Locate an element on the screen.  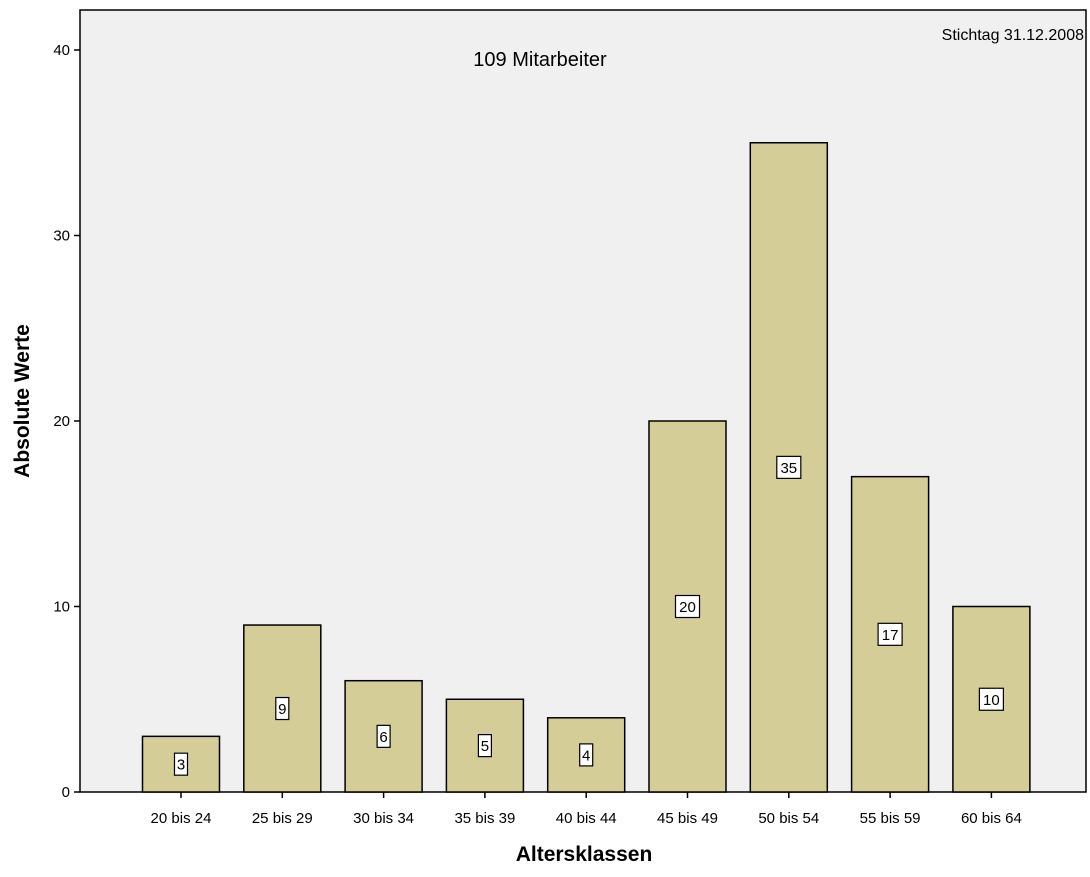
y-tick-label: 20 is located at coordinates (61, 421).